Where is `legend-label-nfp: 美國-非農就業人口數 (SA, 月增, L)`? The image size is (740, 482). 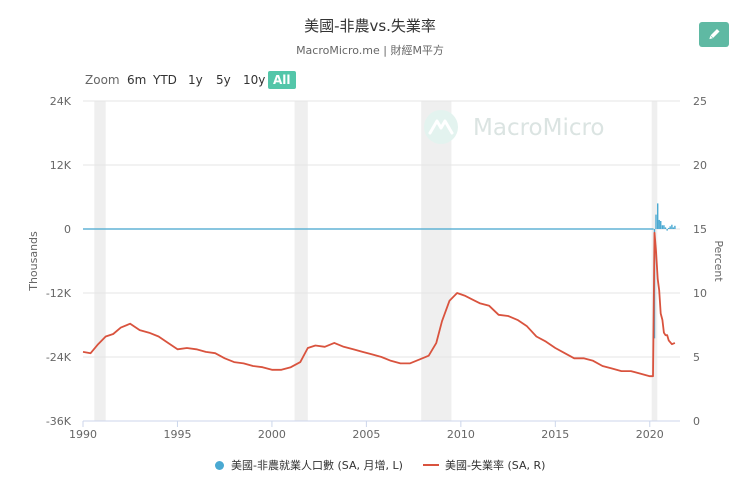
legend-label-nfp: 美國-非農就業人口數 (SA, 月增, L) is located at coordinates (317, 465).